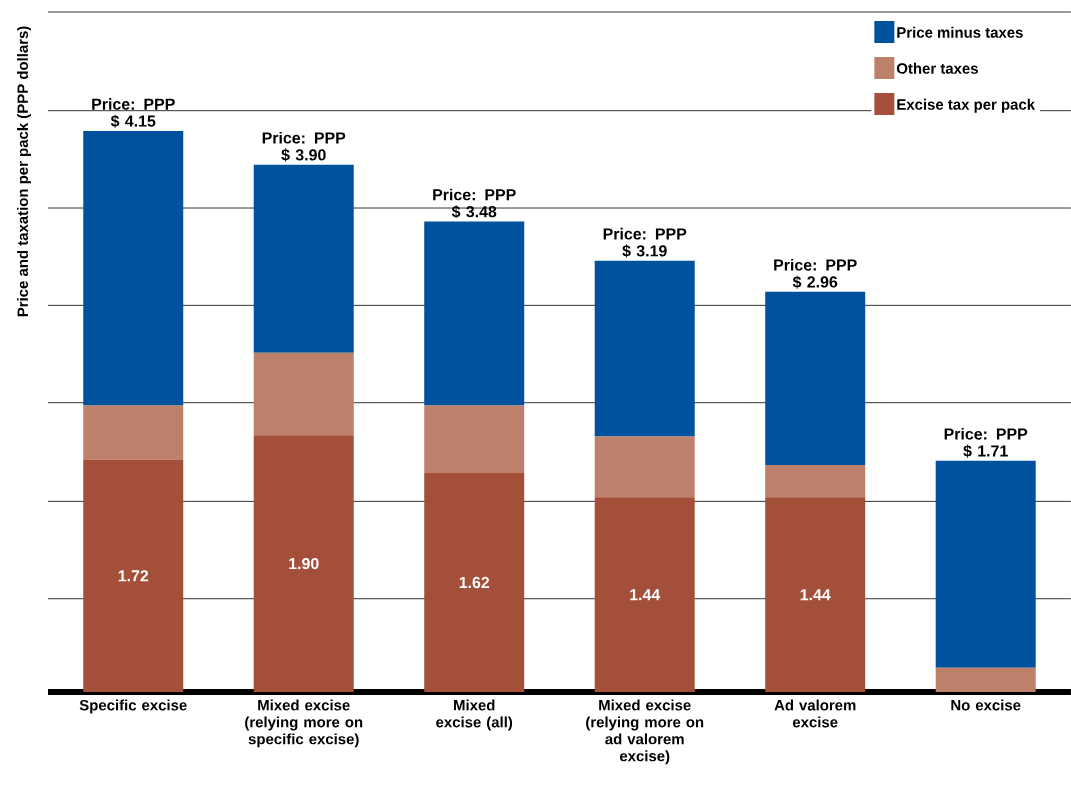  I want to click on total-label: Price: PPP $ 1.71, so click(986, 442).